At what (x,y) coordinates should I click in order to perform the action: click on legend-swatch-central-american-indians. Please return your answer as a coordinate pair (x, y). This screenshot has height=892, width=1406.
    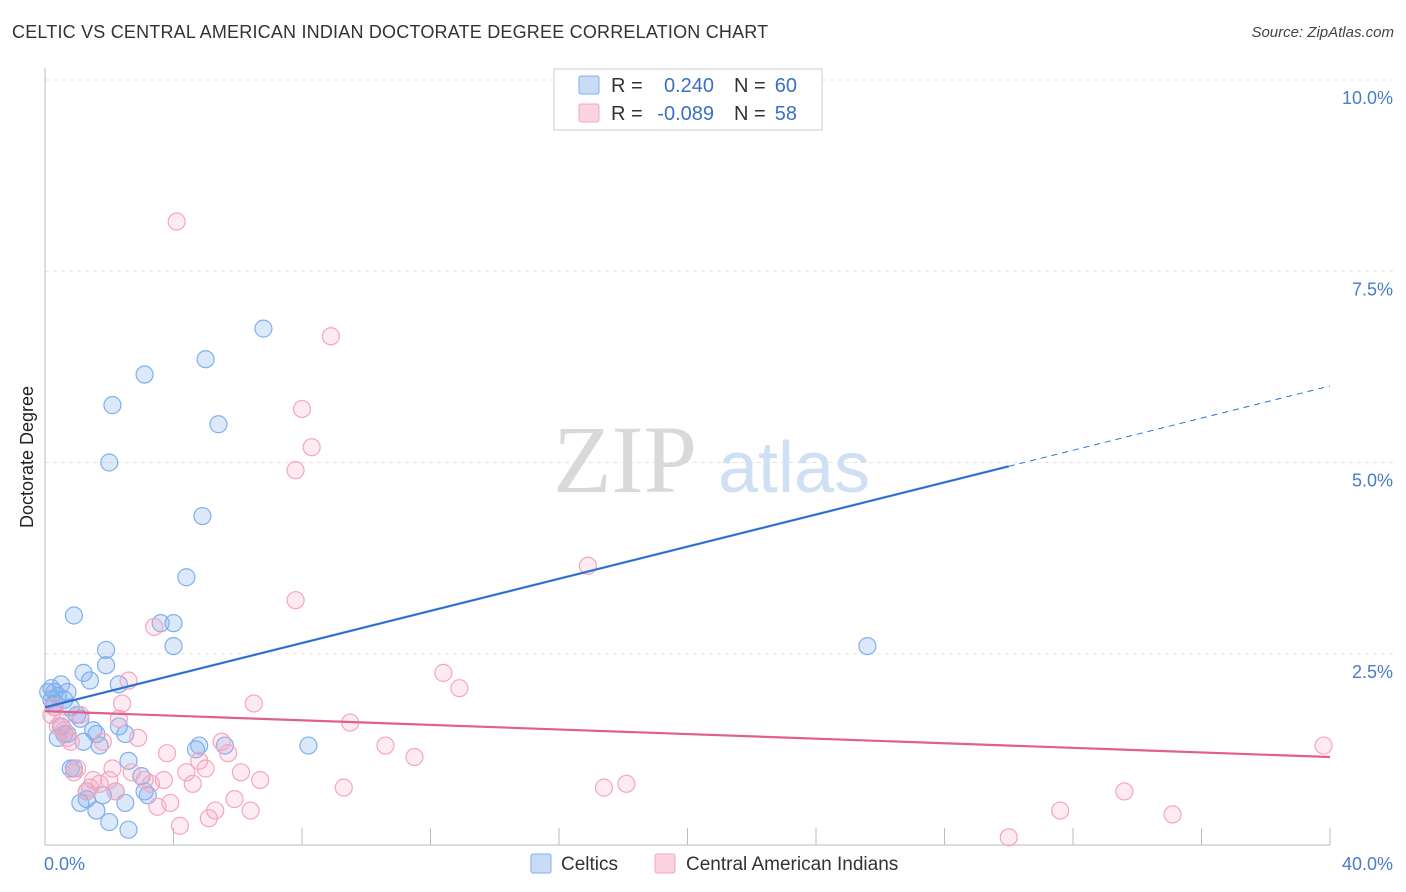
    Looking at the image, I should click on (589, 113).